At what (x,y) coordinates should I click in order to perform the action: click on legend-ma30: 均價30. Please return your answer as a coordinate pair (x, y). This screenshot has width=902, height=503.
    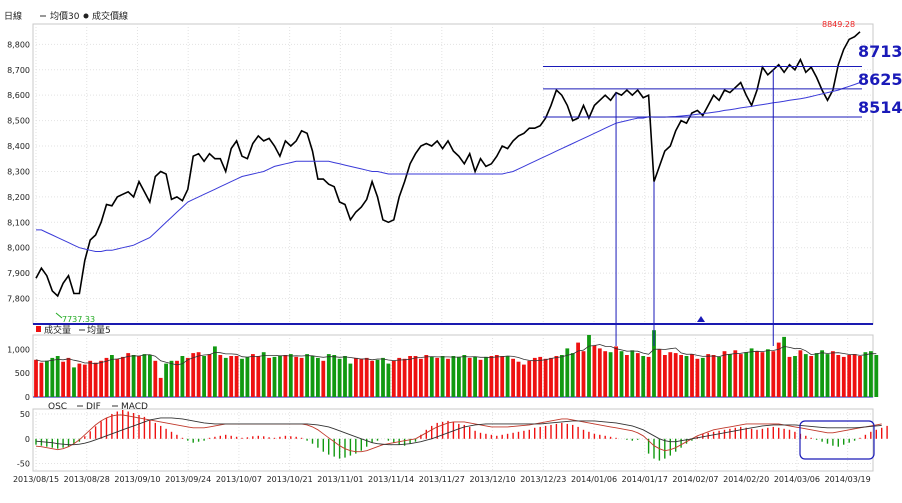
    Looking at the image, I should click on (65, 16).